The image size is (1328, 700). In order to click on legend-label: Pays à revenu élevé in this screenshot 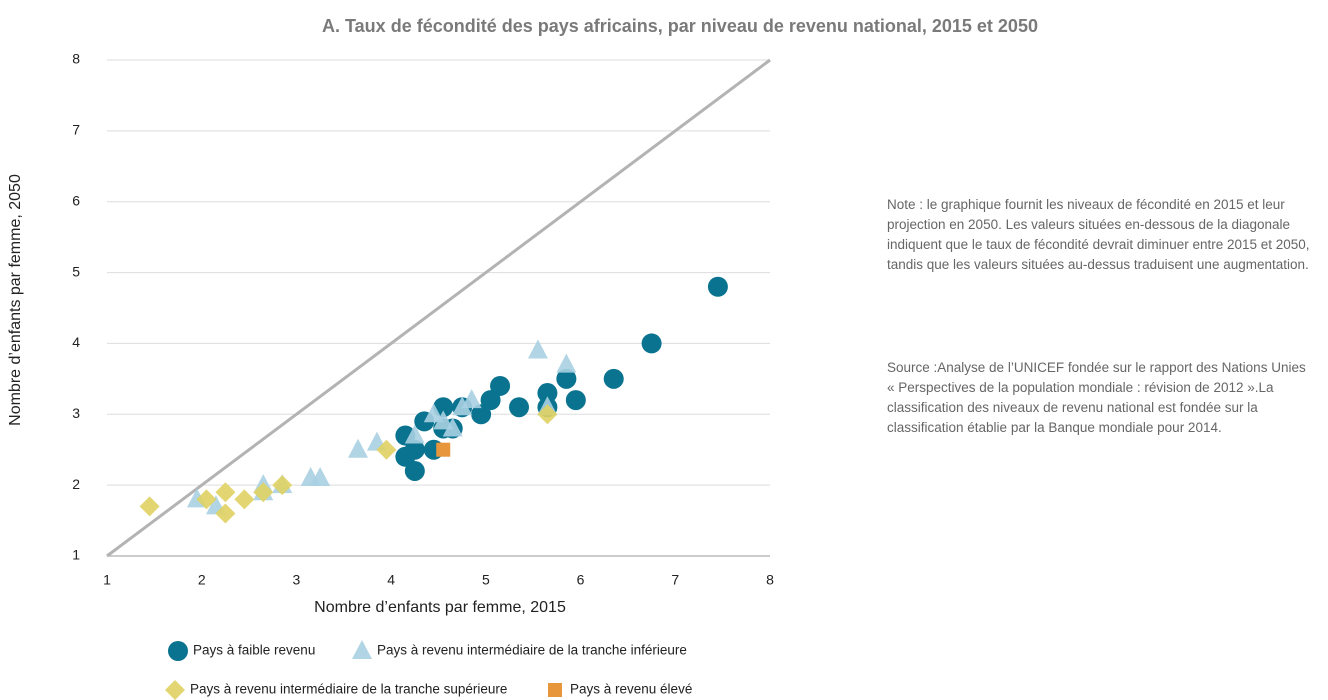, I will do `click(631, 689)`.